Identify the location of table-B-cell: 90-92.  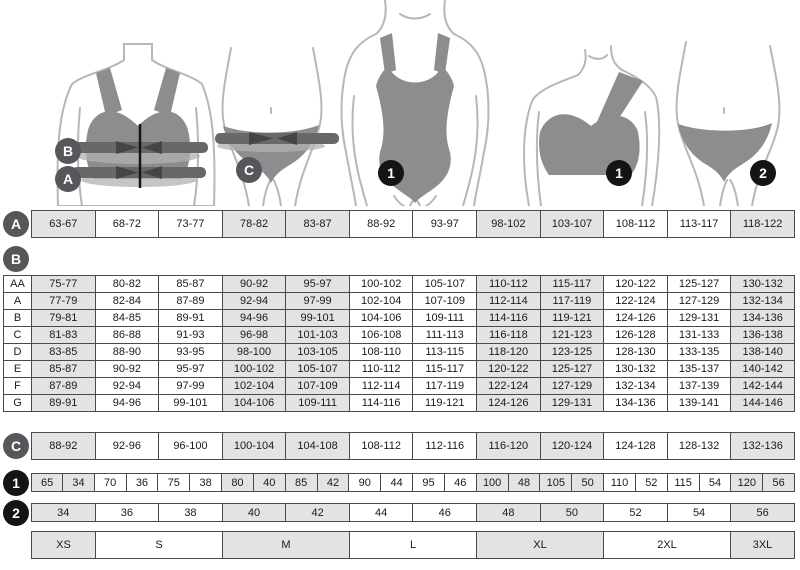
(127, 369).